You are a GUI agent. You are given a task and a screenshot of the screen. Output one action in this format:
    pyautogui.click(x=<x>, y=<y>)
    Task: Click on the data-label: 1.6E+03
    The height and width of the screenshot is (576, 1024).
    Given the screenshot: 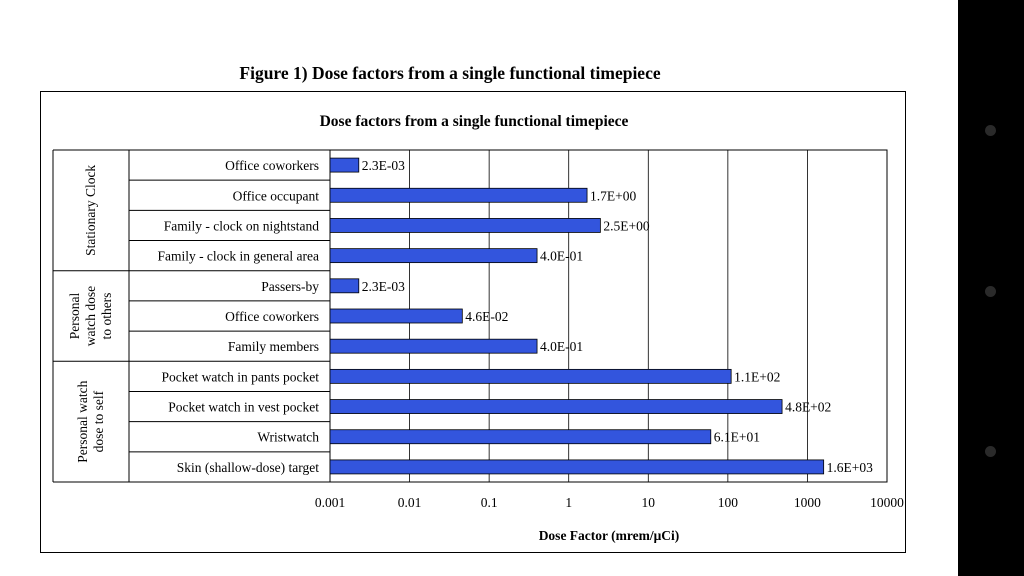 What is the action you would take?
    pyautogui.click(x=850, y=467)
    